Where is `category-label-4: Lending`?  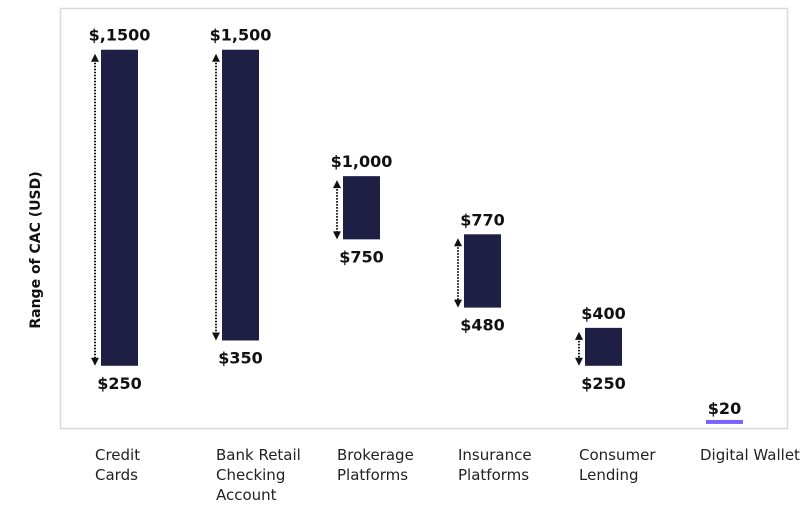 category-label-4: Lending is located at coordinates (609, 475).